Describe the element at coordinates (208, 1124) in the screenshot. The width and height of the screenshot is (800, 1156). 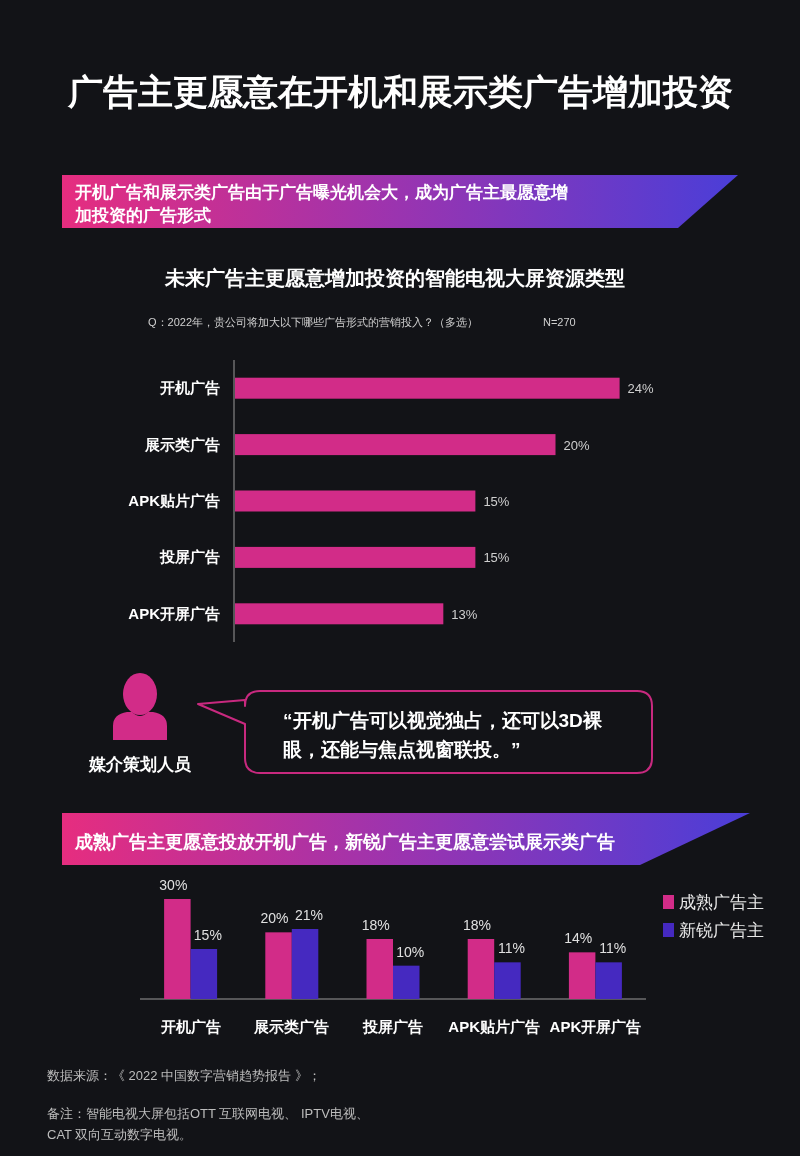
I see `annotation: 备注：智能电视大屏包括OTT 互联网电视、 IPTV电视、 CAT 双向互动数字电视。` at that location.